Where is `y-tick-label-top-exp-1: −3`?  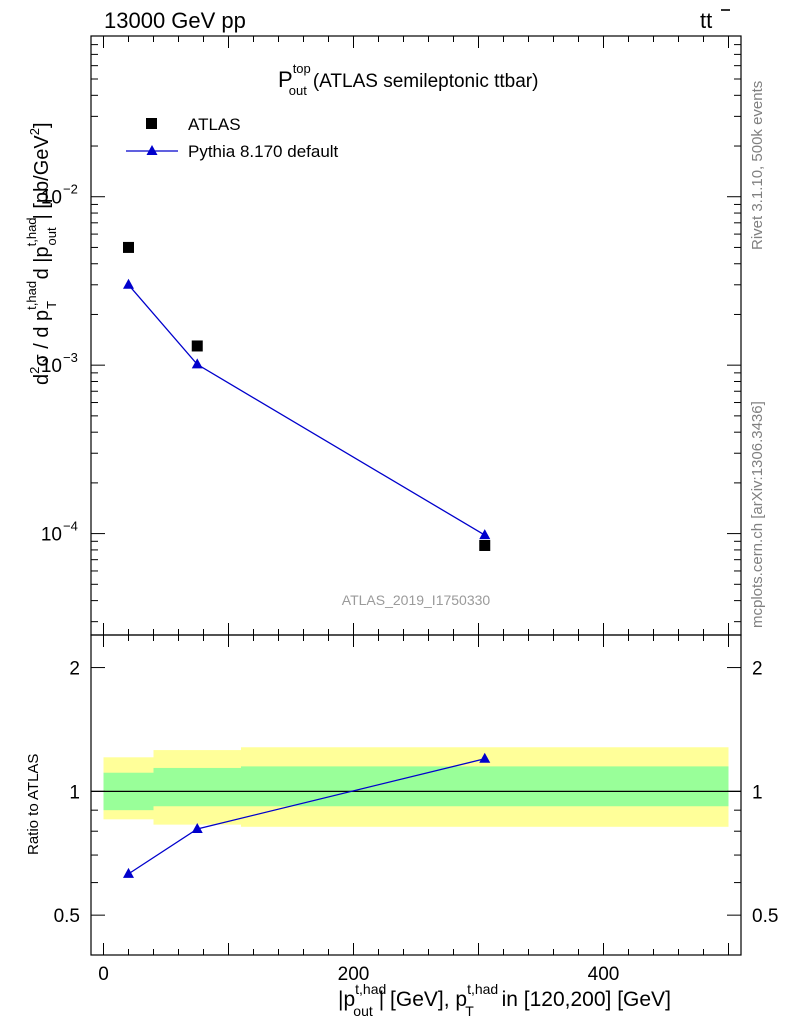 y-tick-label-top-exp-1: −3 is located at coordinates (70, 357).